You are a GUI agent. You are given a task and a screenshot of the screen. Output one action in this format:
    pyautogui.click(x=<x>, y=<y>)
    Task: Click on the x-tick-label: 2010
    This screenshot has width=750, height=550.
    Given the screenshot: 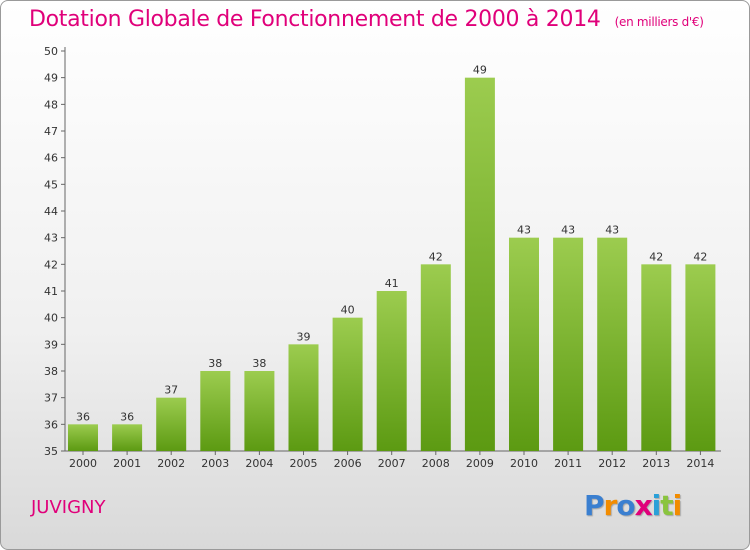 What is the action you would take?
    pyautogui.click(x=524, y=463)
    